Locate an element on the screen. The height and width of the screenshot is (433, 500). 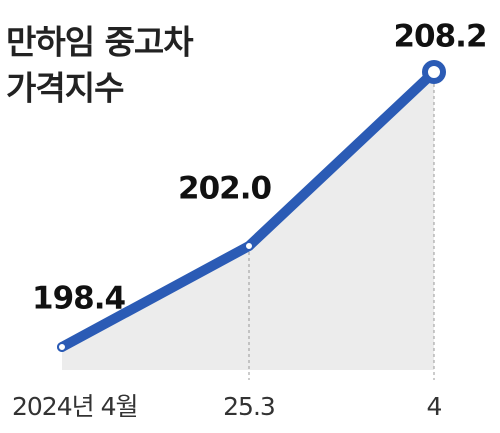
value-label: 202.0 is located at coordinates (224, 189).